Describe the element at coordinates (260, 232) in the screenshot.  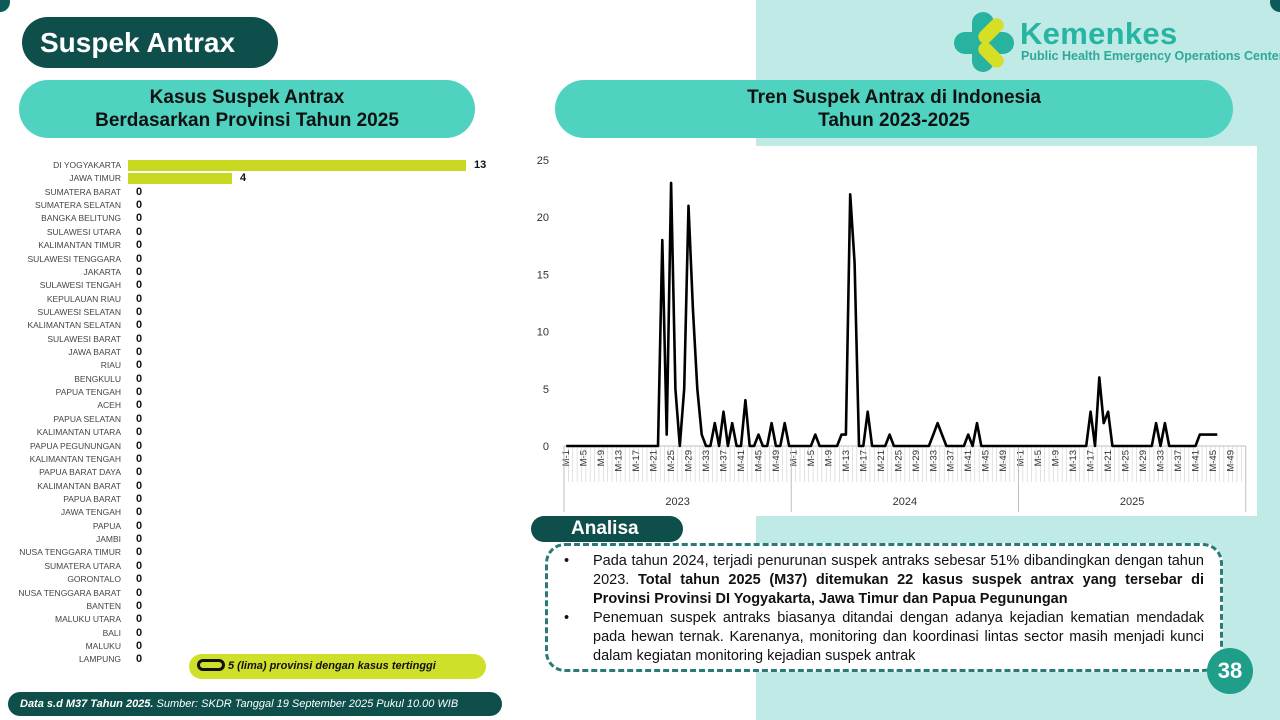
I see `bar-row: SULAWESI UTARA 0` at that location.